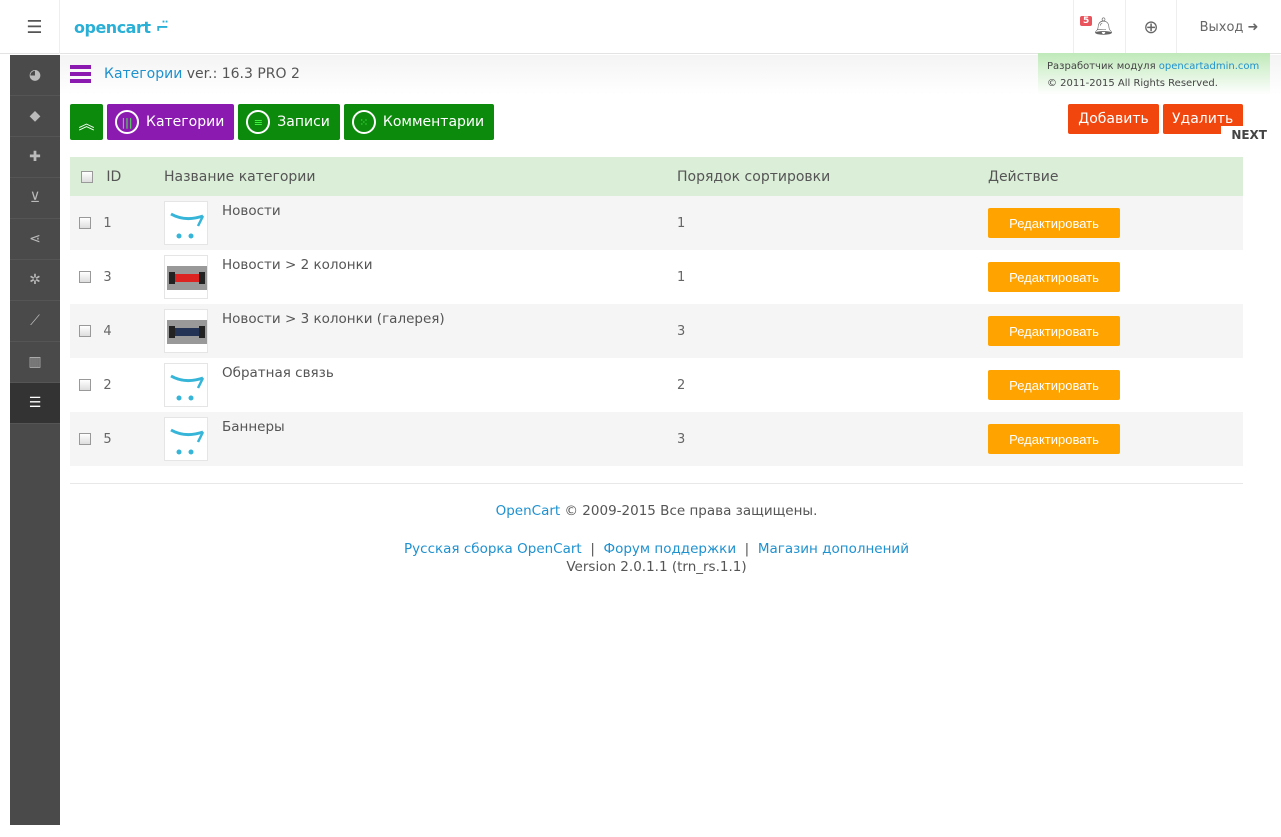 Image resolution: width=1281 pixels, height=837 pixels. Describe the element at coordinates (670, 549) in the screenshot. I see `footer-link-forum: Форум поддержки` at that location.